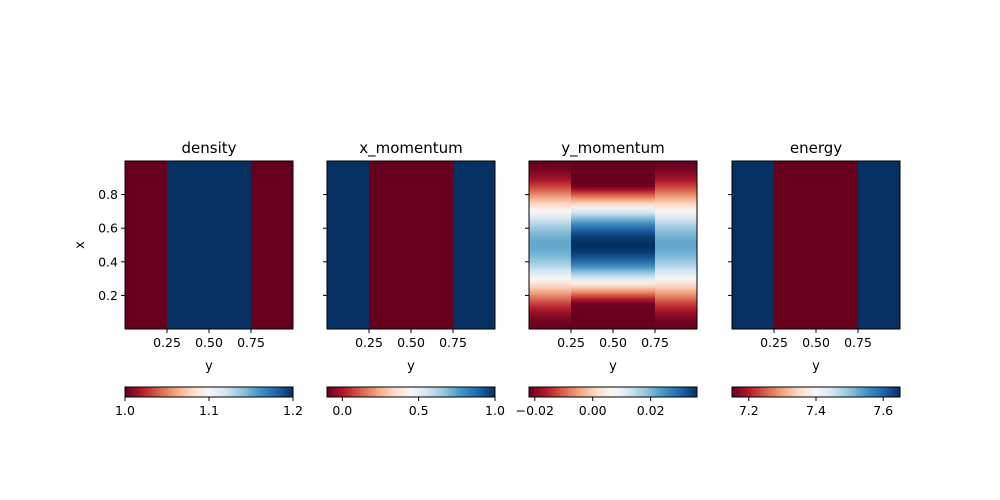 This screenshot has height=500, width=1000. Describe the element at coordinates (816, 410) in the screenshot. I see `colorbar-tick-label: 7.4` at that location.